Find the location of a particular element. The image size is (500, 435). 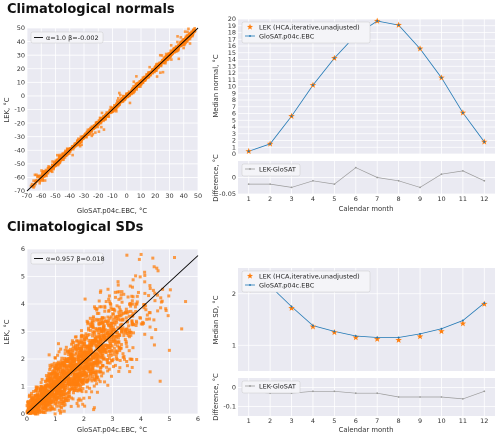

sds-difference-y-tick-label: 0 is located at coordinates (234, 388).